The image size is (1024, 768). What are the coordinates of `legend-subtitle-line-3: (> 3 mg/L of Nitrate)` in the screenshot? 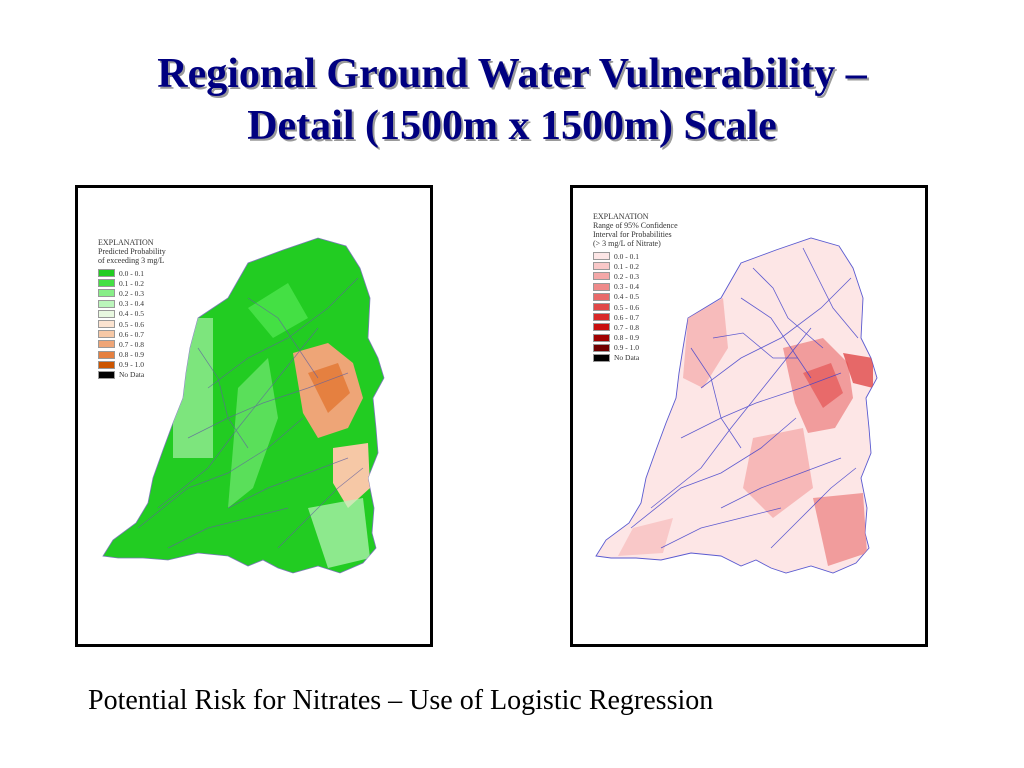 It's located at (627, 243).